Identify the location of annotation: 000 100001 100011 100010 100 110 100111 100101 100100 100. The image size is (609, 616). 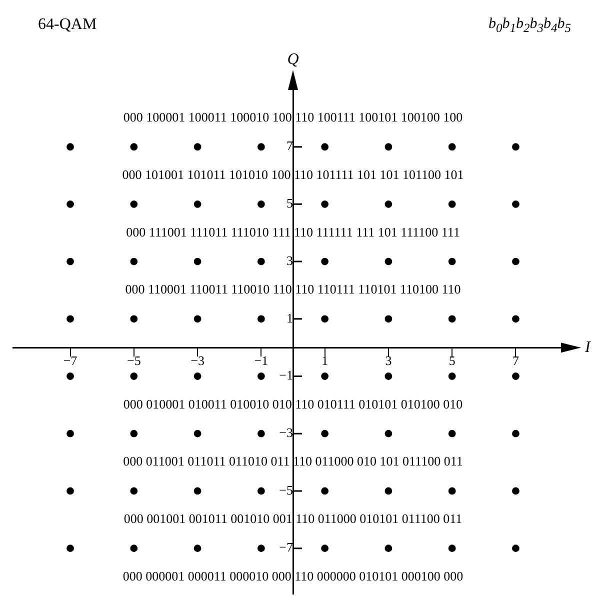
(293, 117).